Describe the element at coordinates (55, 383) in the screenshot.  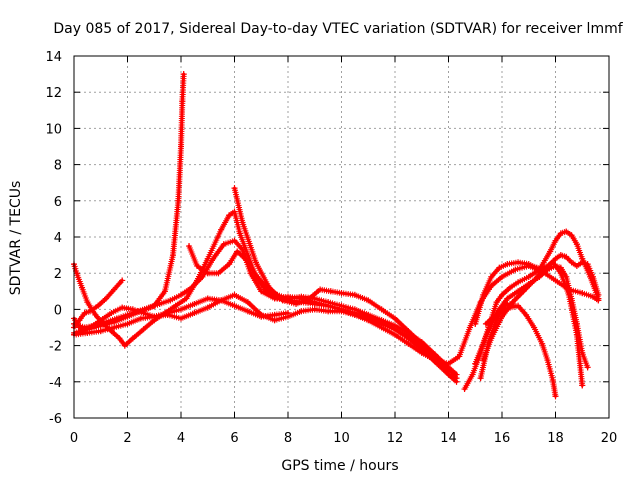
I see `y-tick-label: -4` at that location.